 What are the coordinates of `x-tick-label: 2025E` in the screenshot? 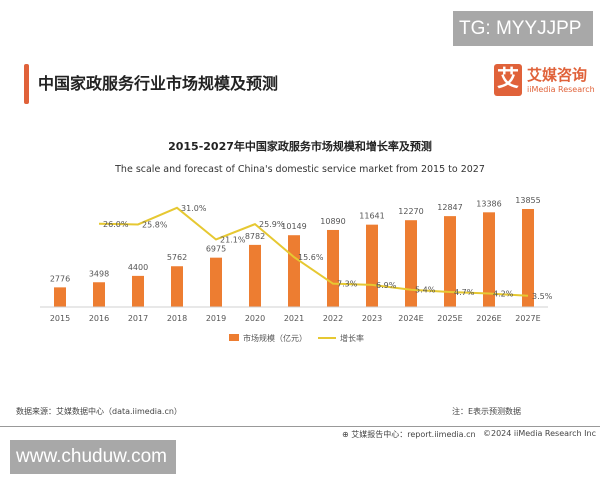 It's located at (449, 318).